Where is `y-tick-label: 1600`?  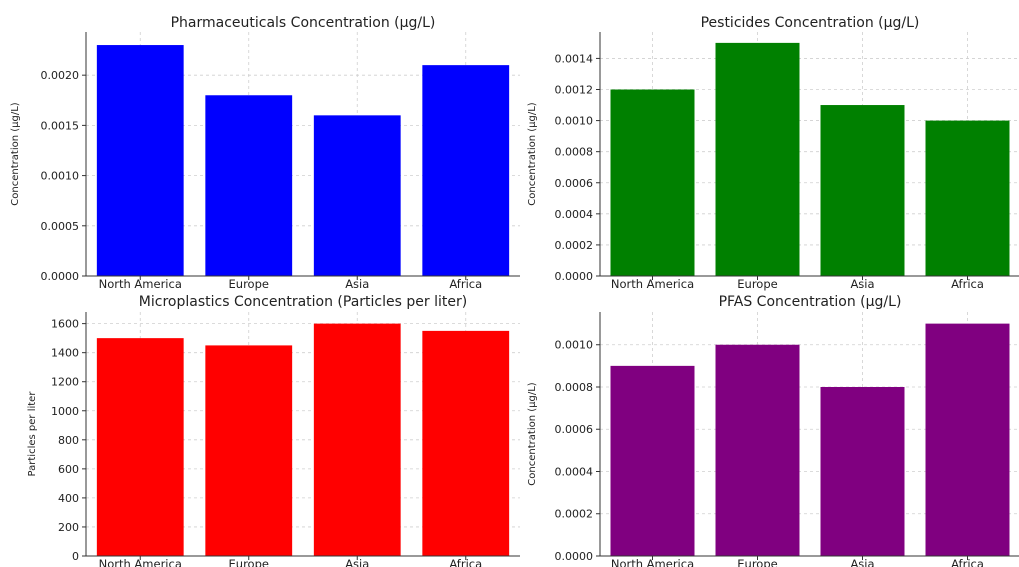
y-tick-label: 1600 is located at coordinates (65, 324).